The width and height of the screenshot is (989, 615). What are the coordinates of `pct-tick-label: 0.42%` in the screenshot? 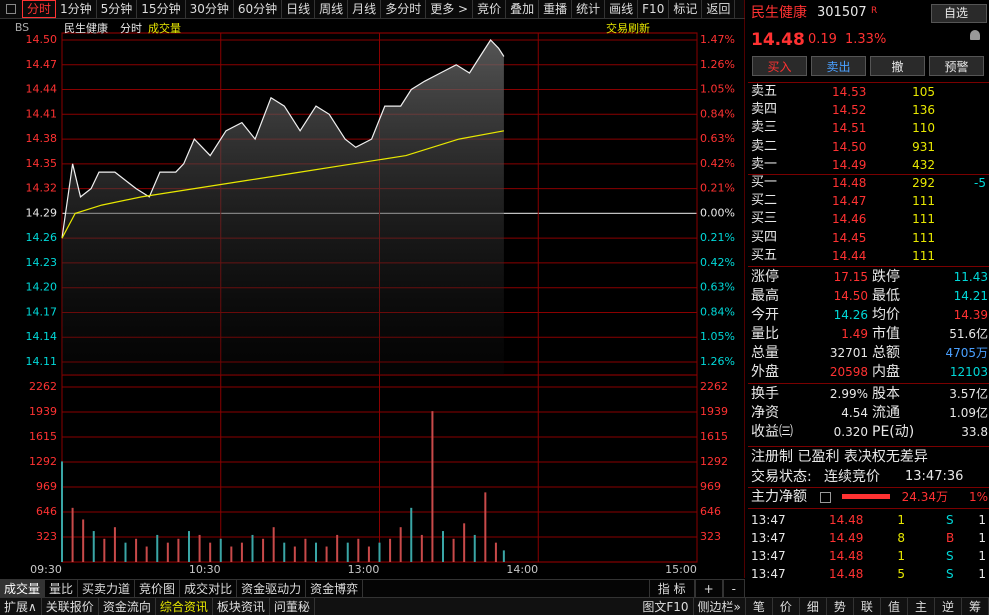 It's located at (717, 163).